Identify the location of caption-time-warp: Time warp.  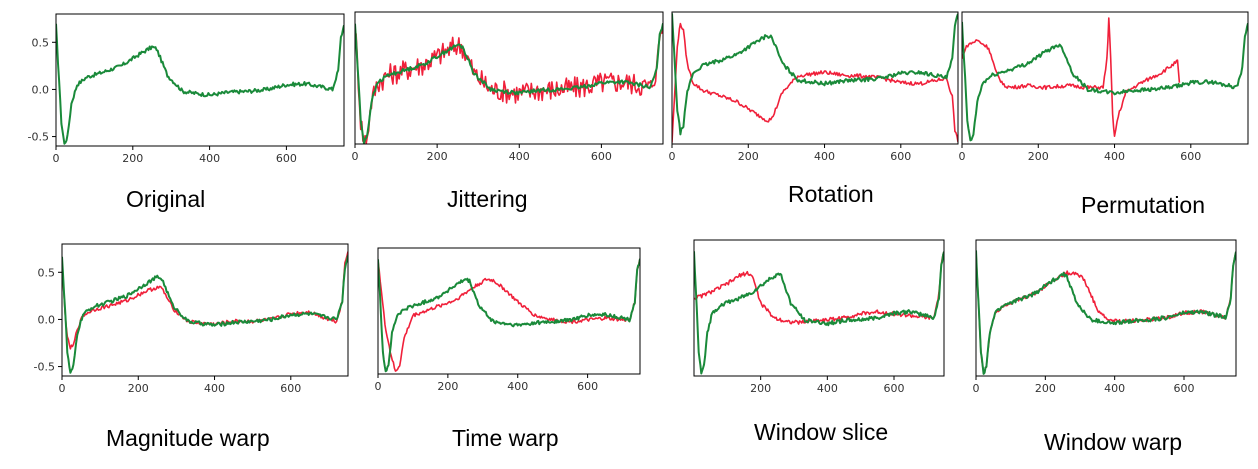
(505, 438).